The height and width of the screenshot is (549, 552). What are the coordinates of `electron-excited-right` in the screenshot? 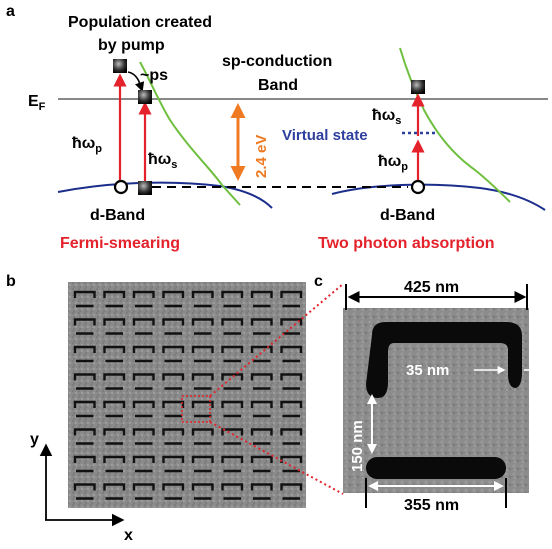 It's located at (418, 87).